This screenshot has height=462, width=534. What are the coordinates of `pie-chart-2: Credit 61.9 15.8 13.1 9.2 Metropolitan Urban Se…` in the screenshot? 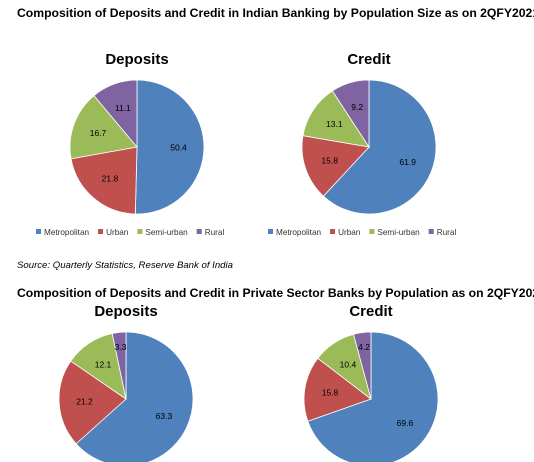 It's located at (362, 144).